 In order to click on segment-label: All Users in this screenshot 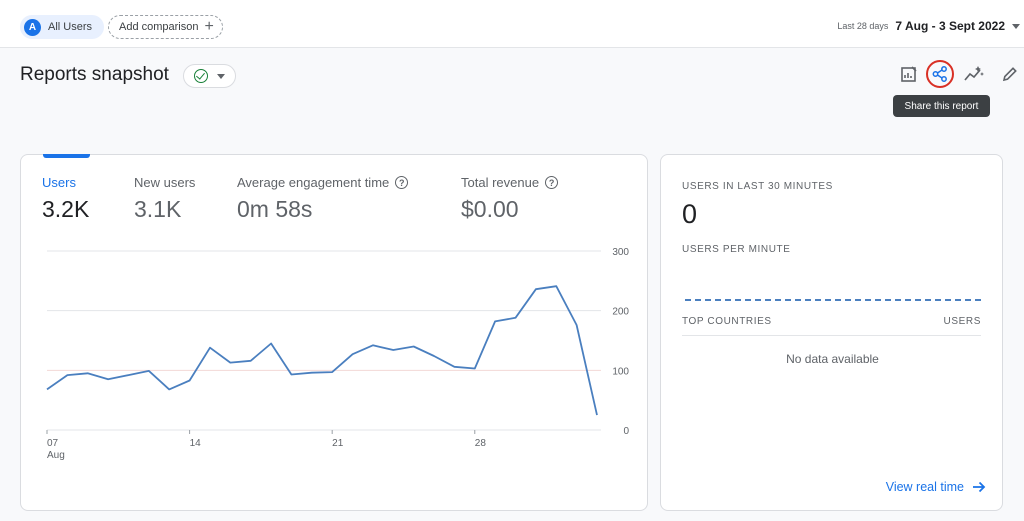, I will do `click(70, 27)`.